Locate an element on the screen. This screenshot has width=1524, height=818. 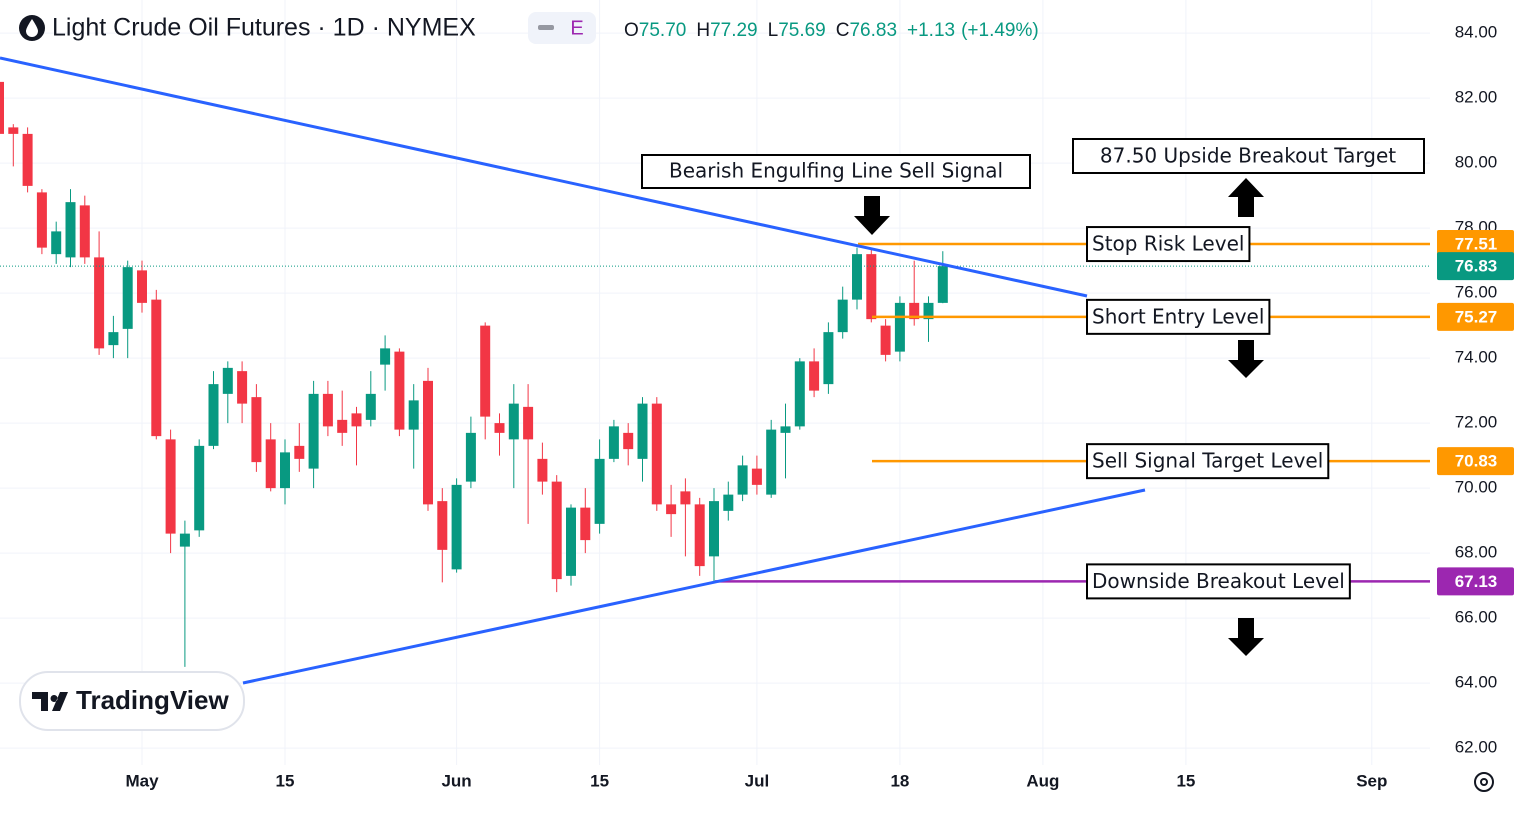
level-label: Stop Risk Level is located at coordinates (1168, 244).